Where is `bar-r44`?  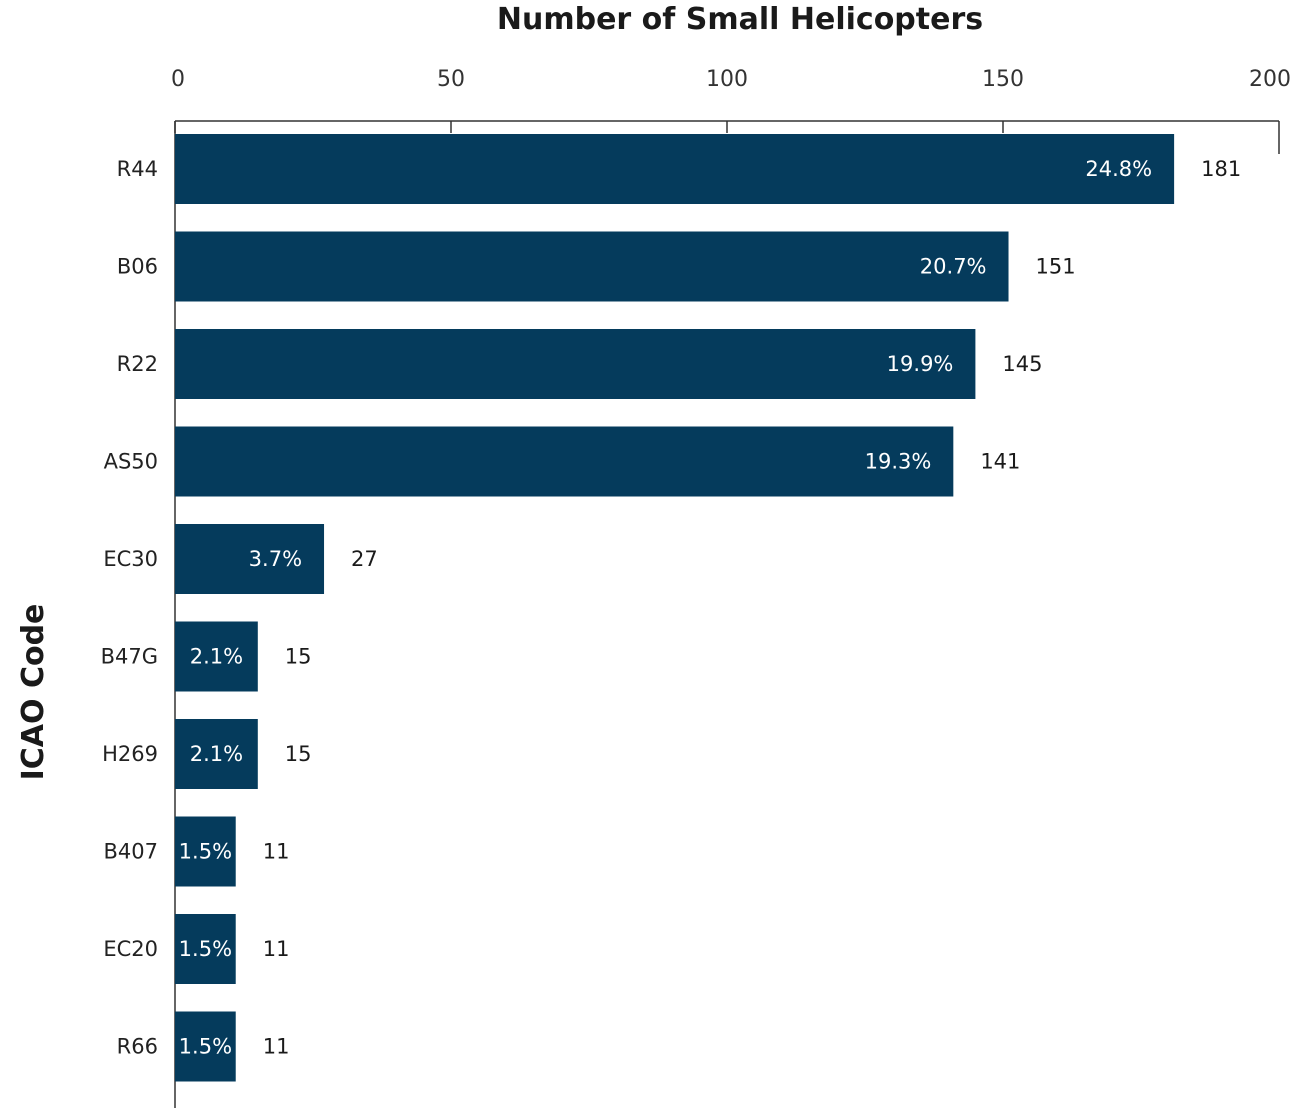 bar-r44 is located at coordinates (675, 169).